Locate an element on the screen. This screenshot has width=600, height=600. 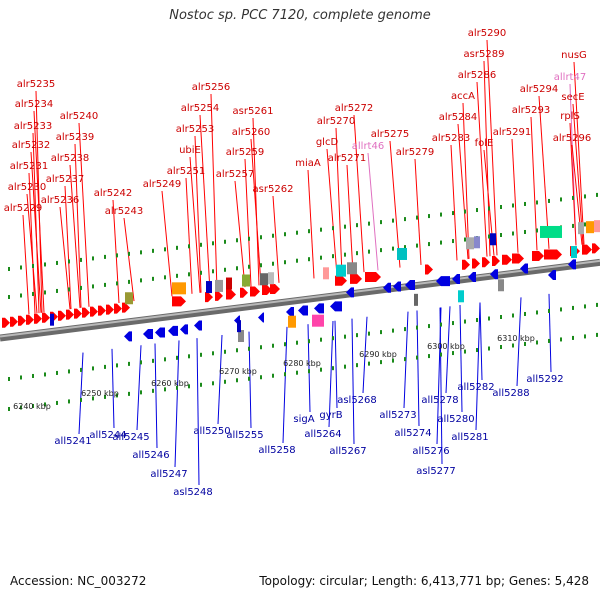
gene-label-alr5291: alr5291 is located at coordinates (512, 132).